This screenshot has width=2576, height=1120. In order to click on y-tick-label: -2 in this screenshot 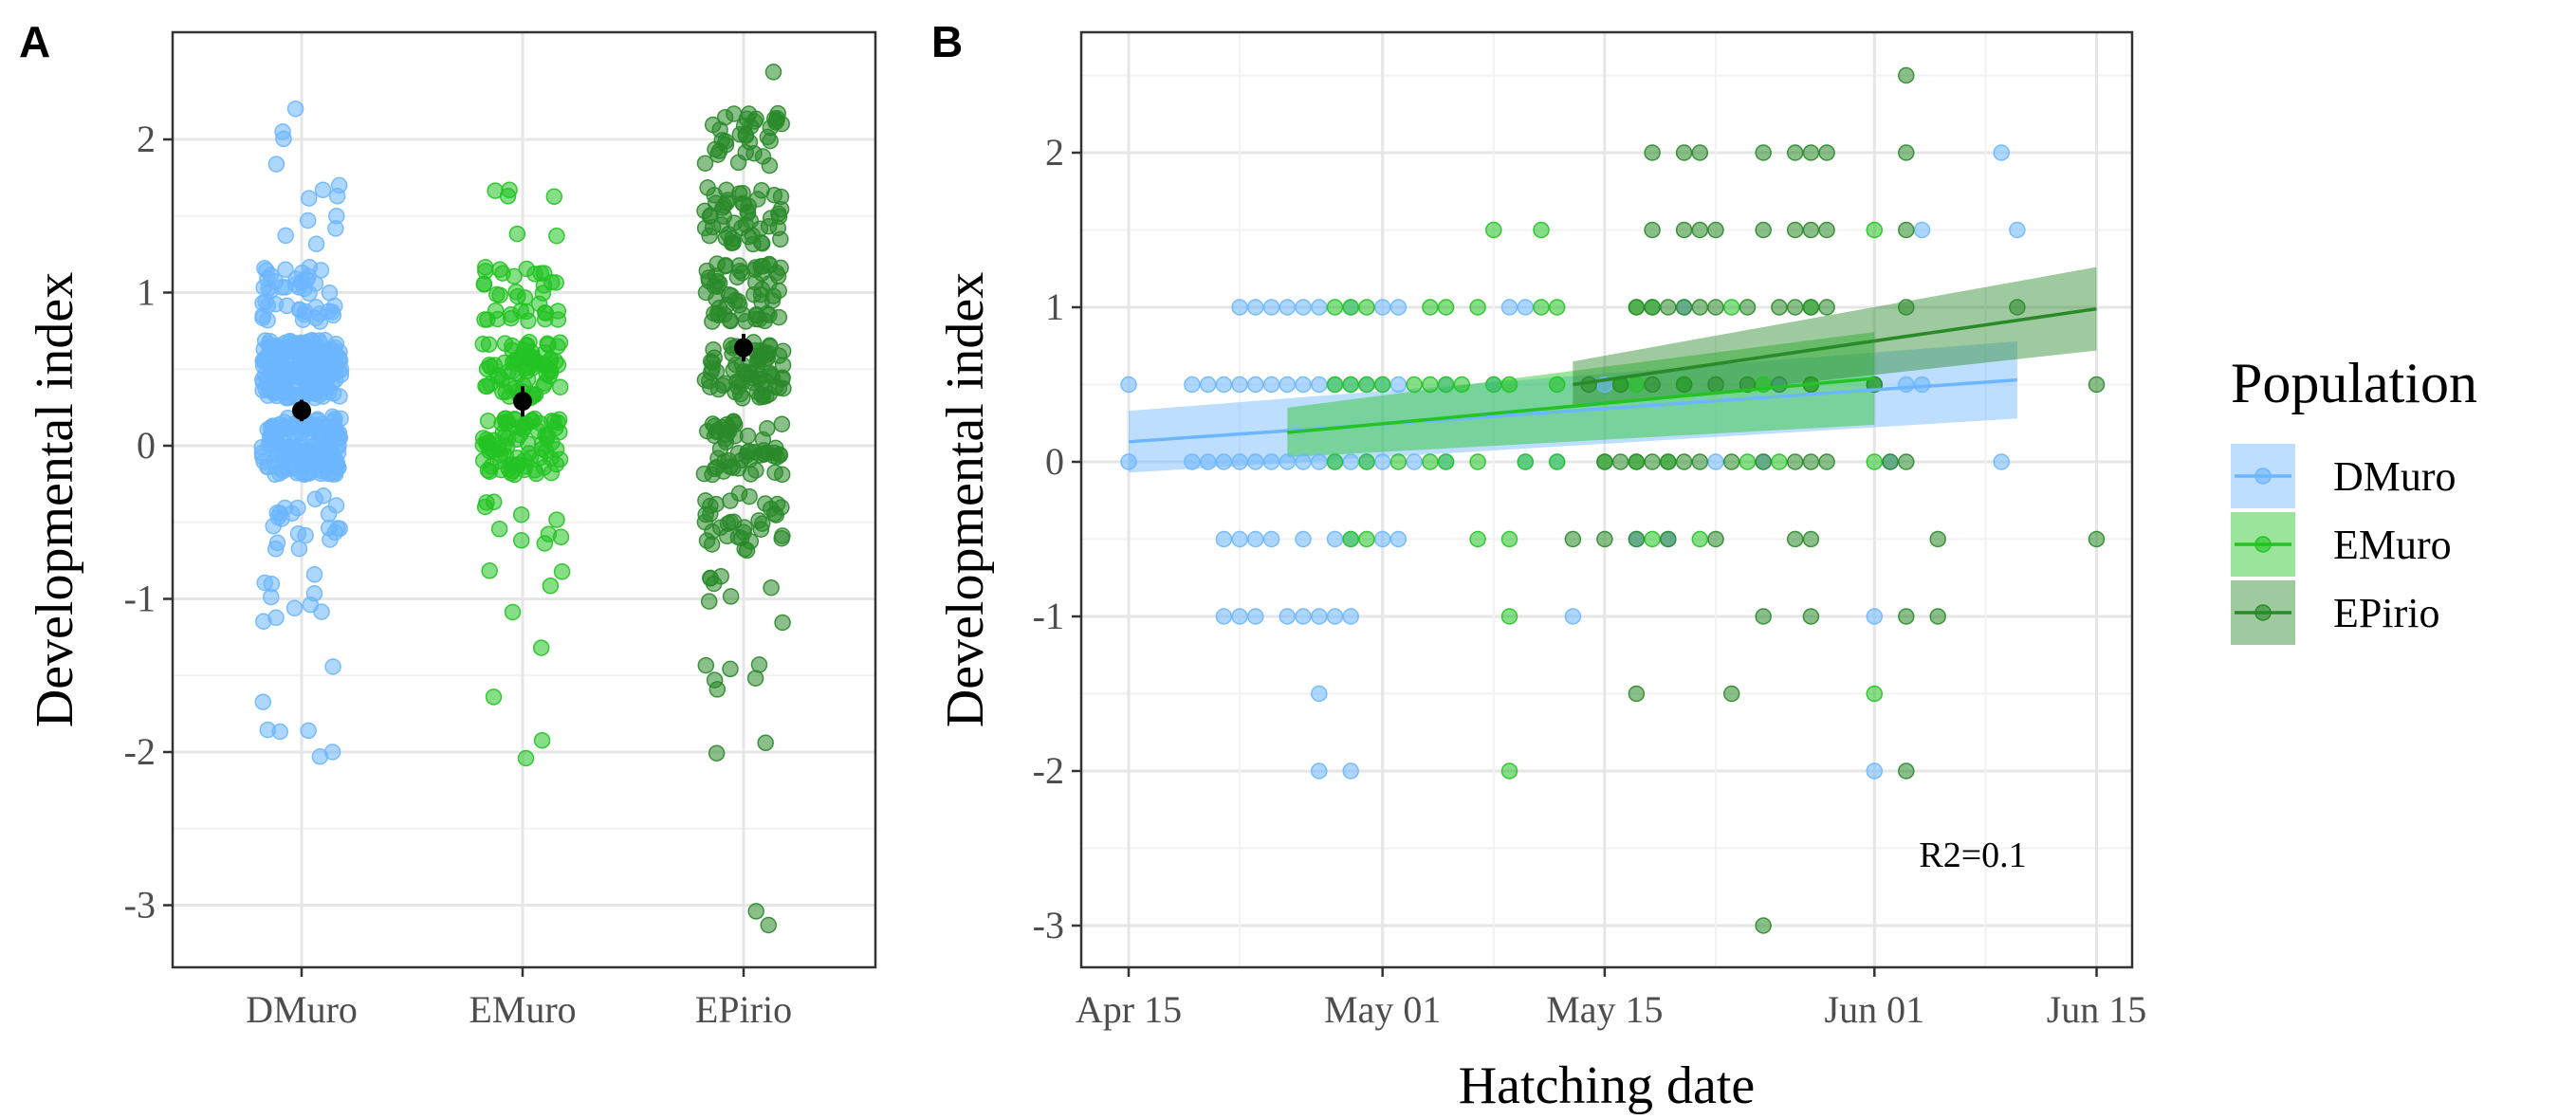, I will do `click(1048, 770)`.